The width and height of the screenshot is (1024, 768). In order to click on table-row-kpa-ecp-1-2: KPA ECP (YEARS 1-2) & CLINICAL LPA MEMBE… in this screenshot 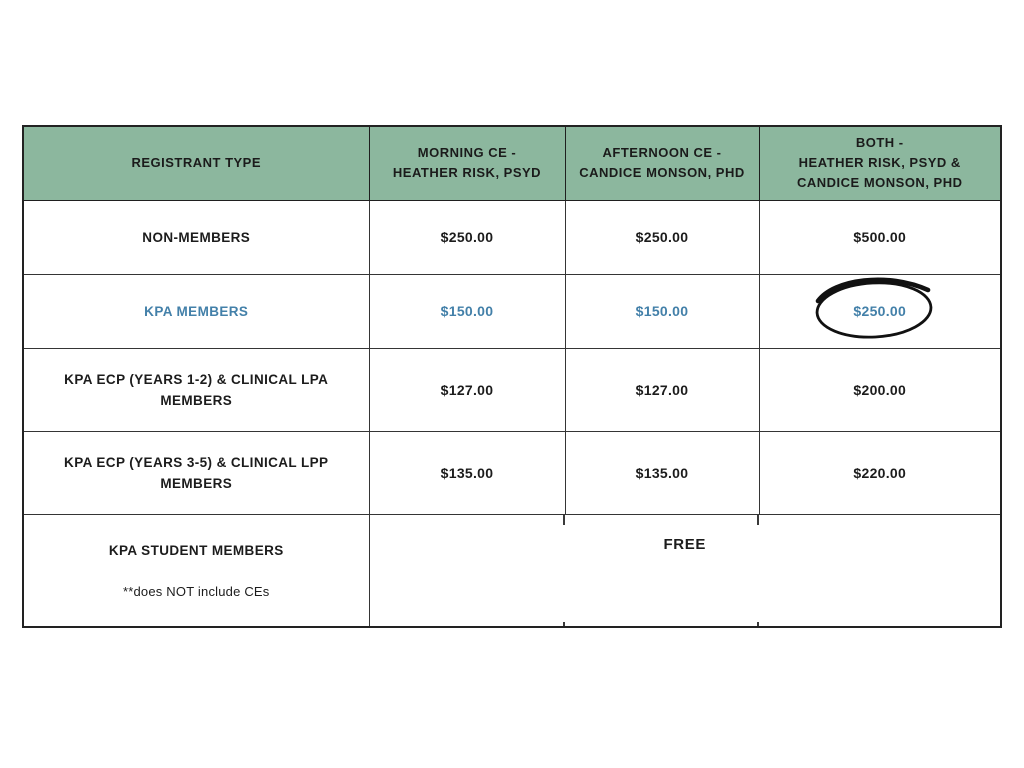, I will do `click(512, 389)`.